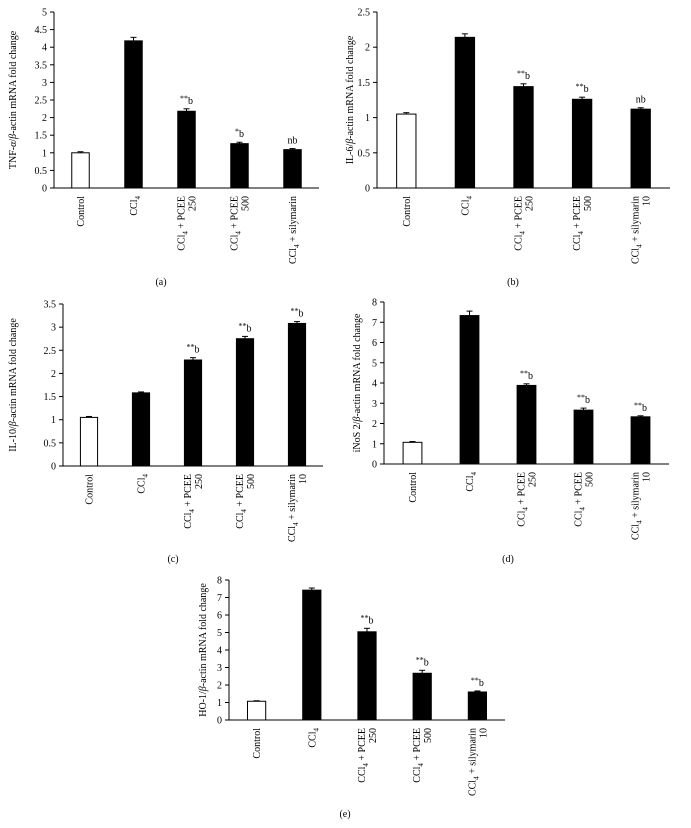  What do you see at coordinates (44, 13) in the screenshot?
I see `y-tick-label: 5` at bounding box center [44, 13].